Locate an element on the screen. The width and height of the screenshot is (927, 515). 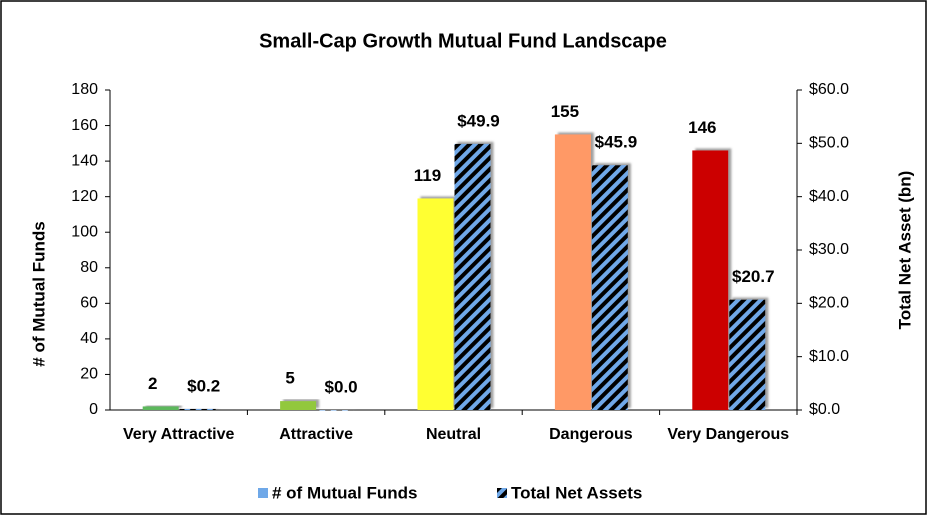
y-tick-label: 40 is located at coordinates (89, 338).